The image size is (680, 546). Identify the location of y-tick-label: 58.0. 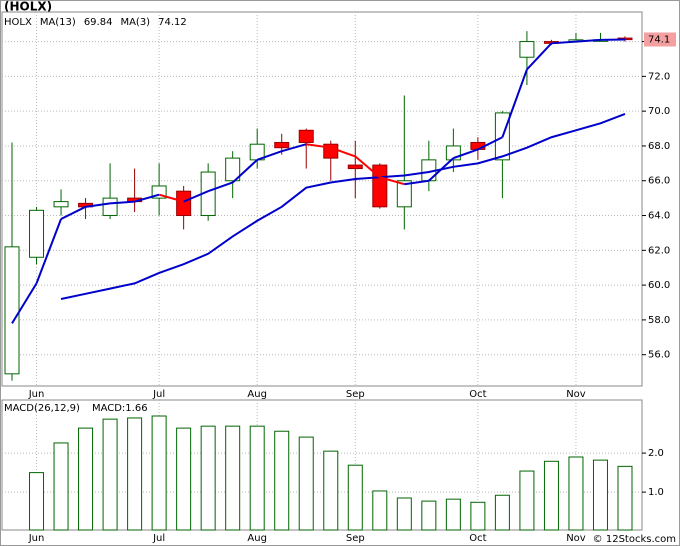
(659, 320).